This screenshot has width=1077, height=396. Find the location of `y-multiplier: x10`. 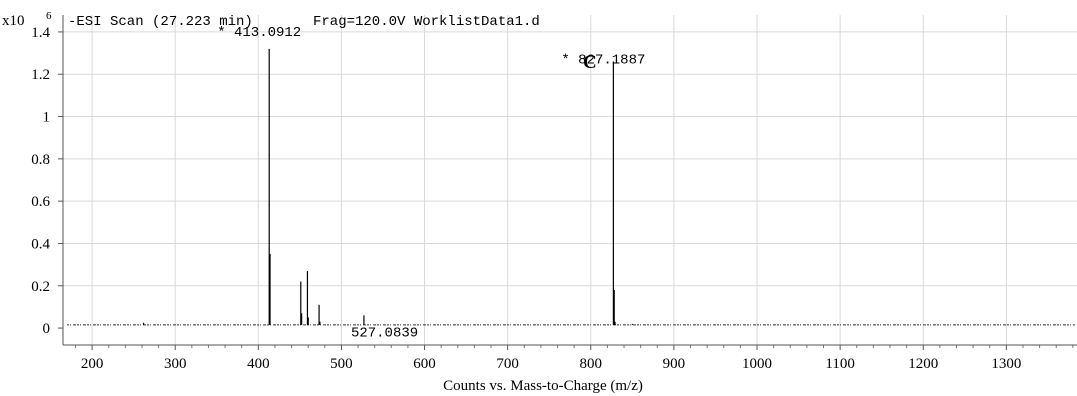

y-multiplier: x10 is located at coordinates (13, 21).